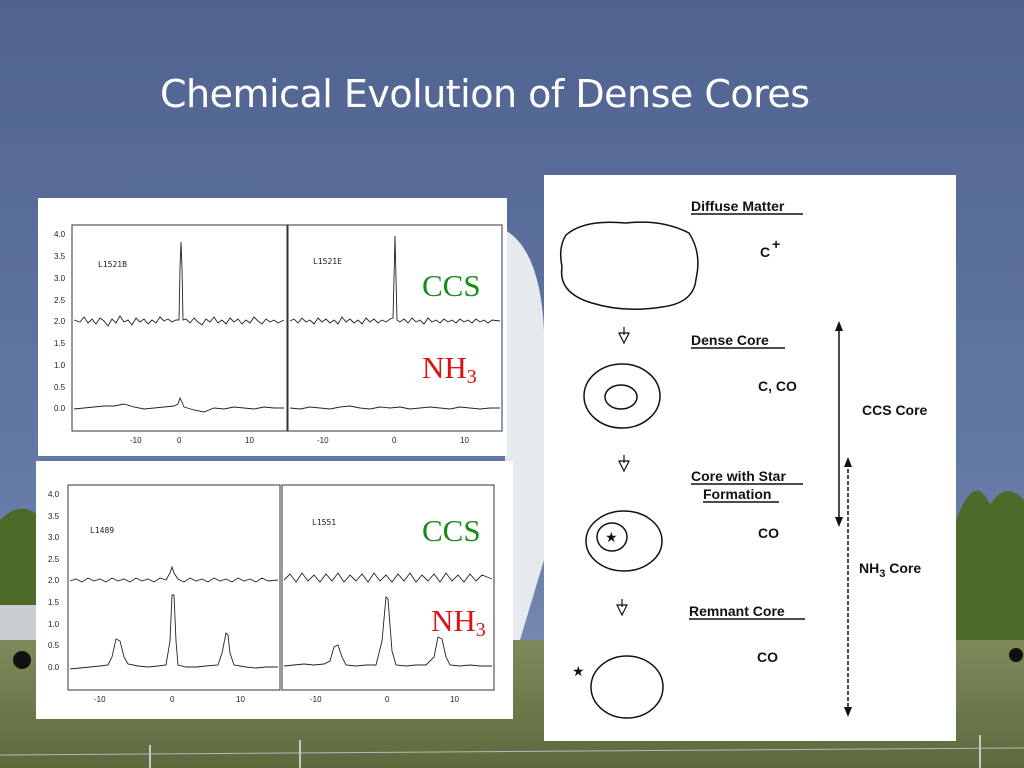 The image size is (1024, 768). I want to click on diffuse-cloud-shape, so click(629, 265).